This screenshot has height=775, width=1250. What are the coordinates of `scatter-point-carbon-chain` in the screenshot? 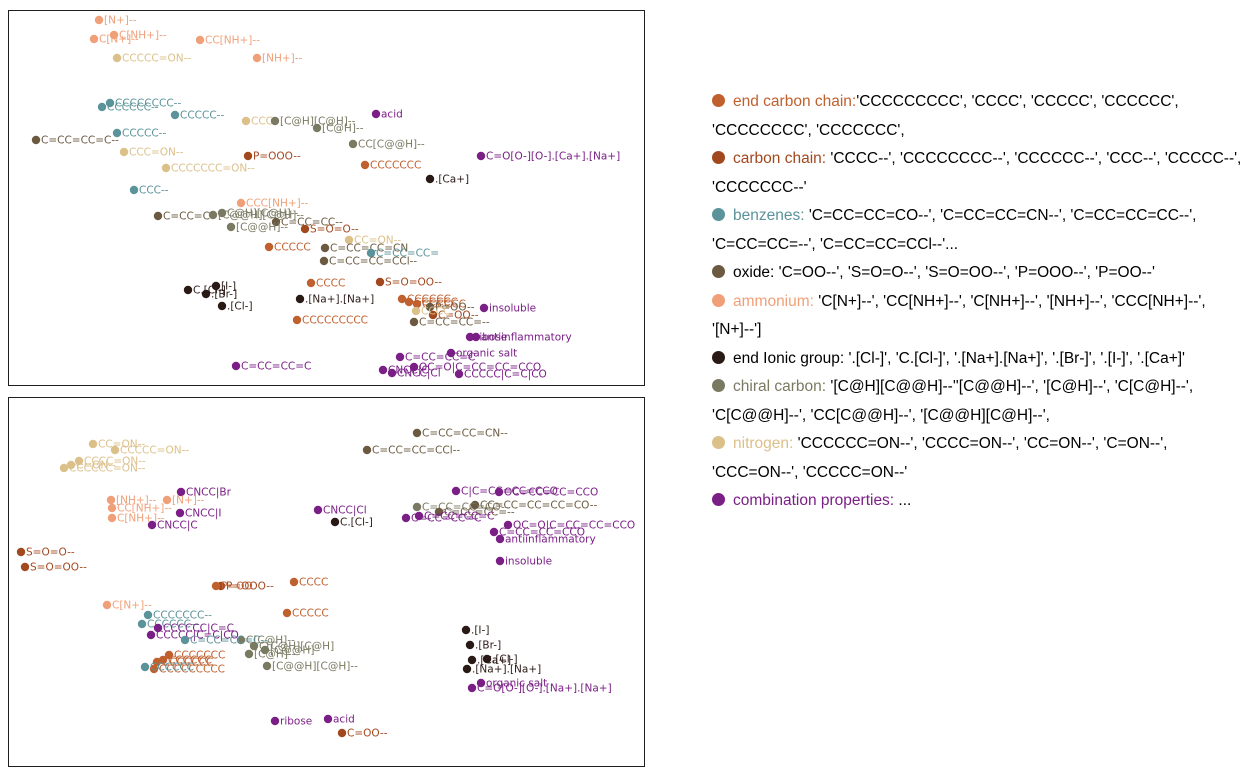 It's located at (25, 567).